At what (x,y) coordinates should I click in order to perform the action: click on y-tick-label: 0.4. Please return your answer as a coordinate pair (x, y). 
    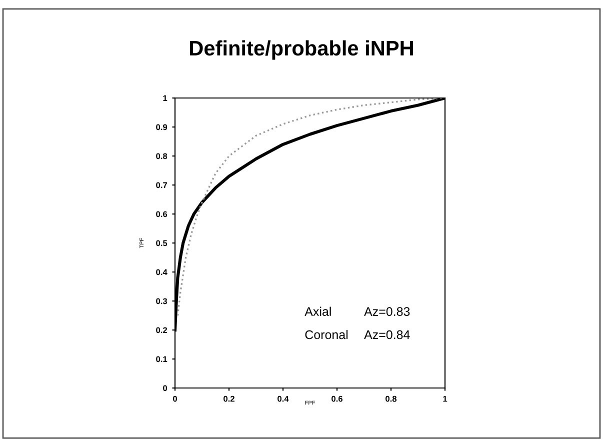
    Looking at the image, I should click on (162, 272).